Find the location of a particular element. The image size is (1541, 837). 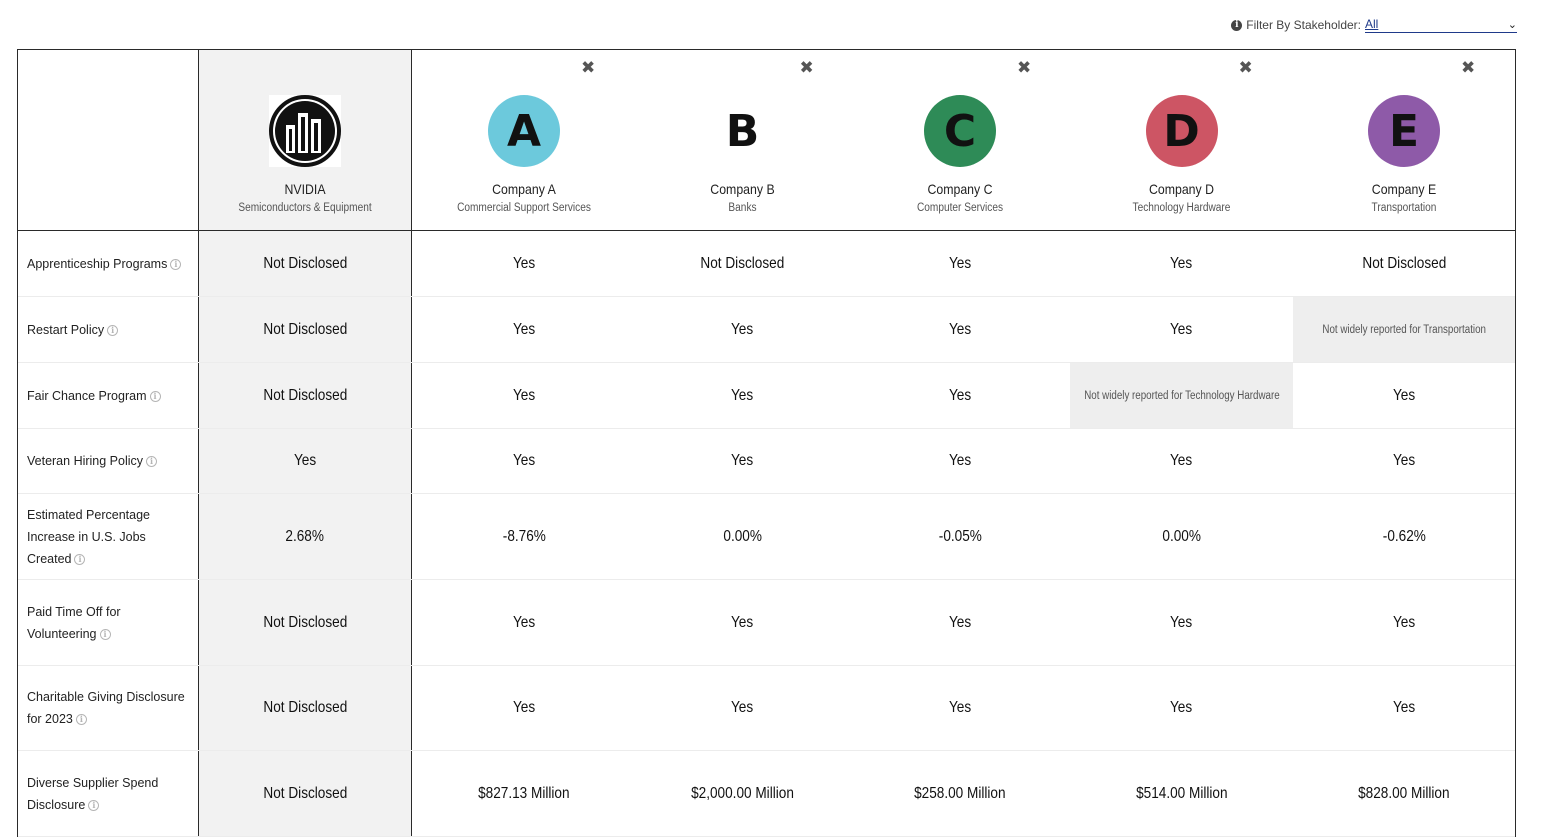

cell-value: Not widely reported for Transportation is located at coordinates (1404, 329).